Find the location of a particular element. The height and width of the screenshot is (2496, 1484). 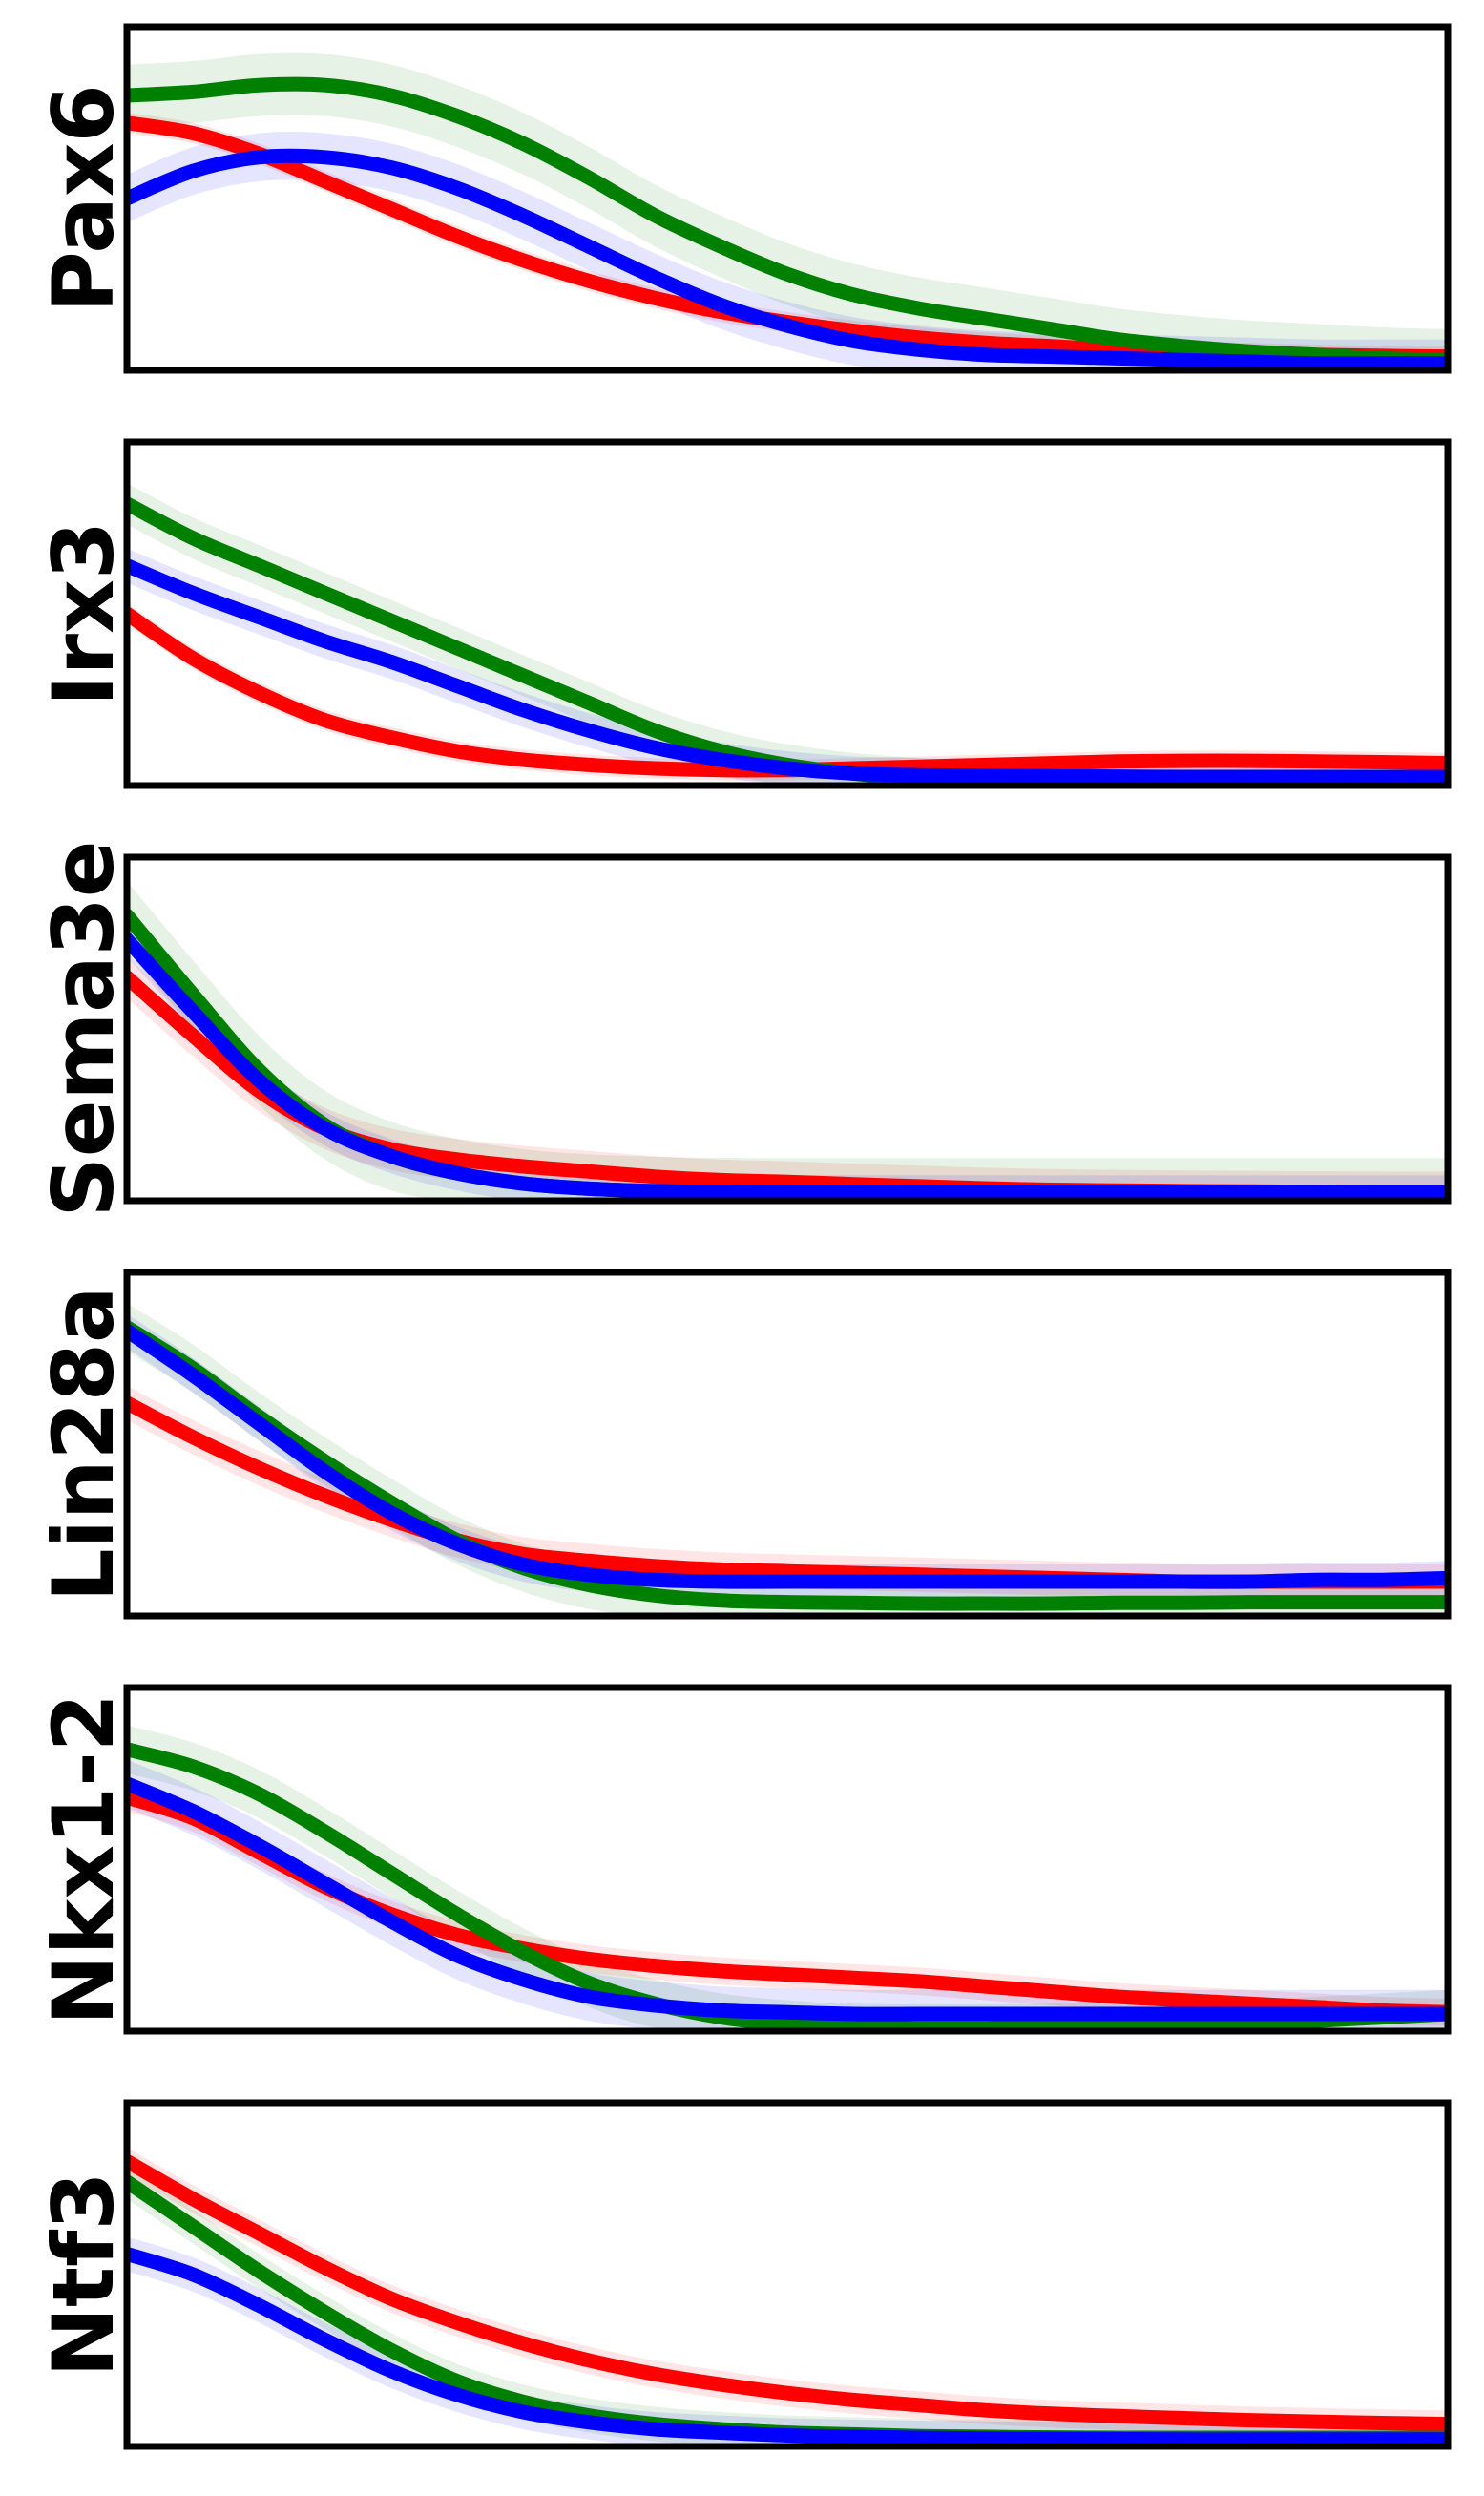

y-axis-label: Sema3e is located at coordinates (83, 1028).